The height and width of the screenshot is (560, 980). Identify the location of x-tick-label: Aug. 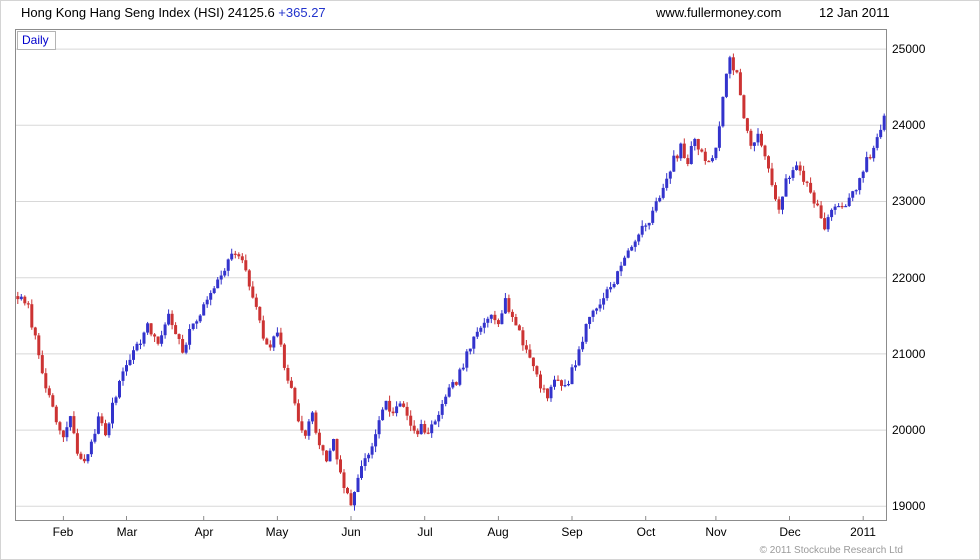
(498, 532).